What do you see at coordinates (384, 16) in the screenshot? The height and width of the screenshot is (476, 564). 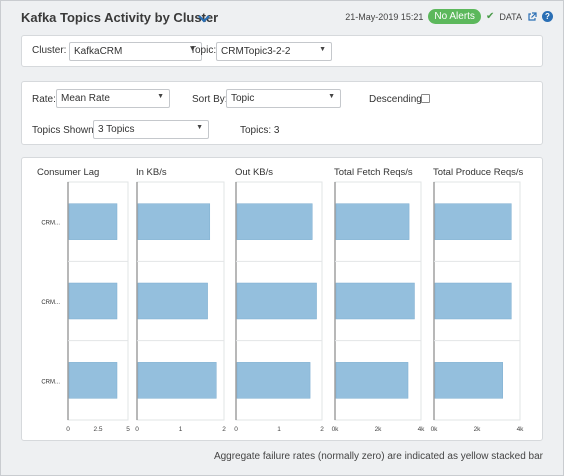 I see `timestamp: 21-May-2019 15:21` at bounding box center [384, 16].